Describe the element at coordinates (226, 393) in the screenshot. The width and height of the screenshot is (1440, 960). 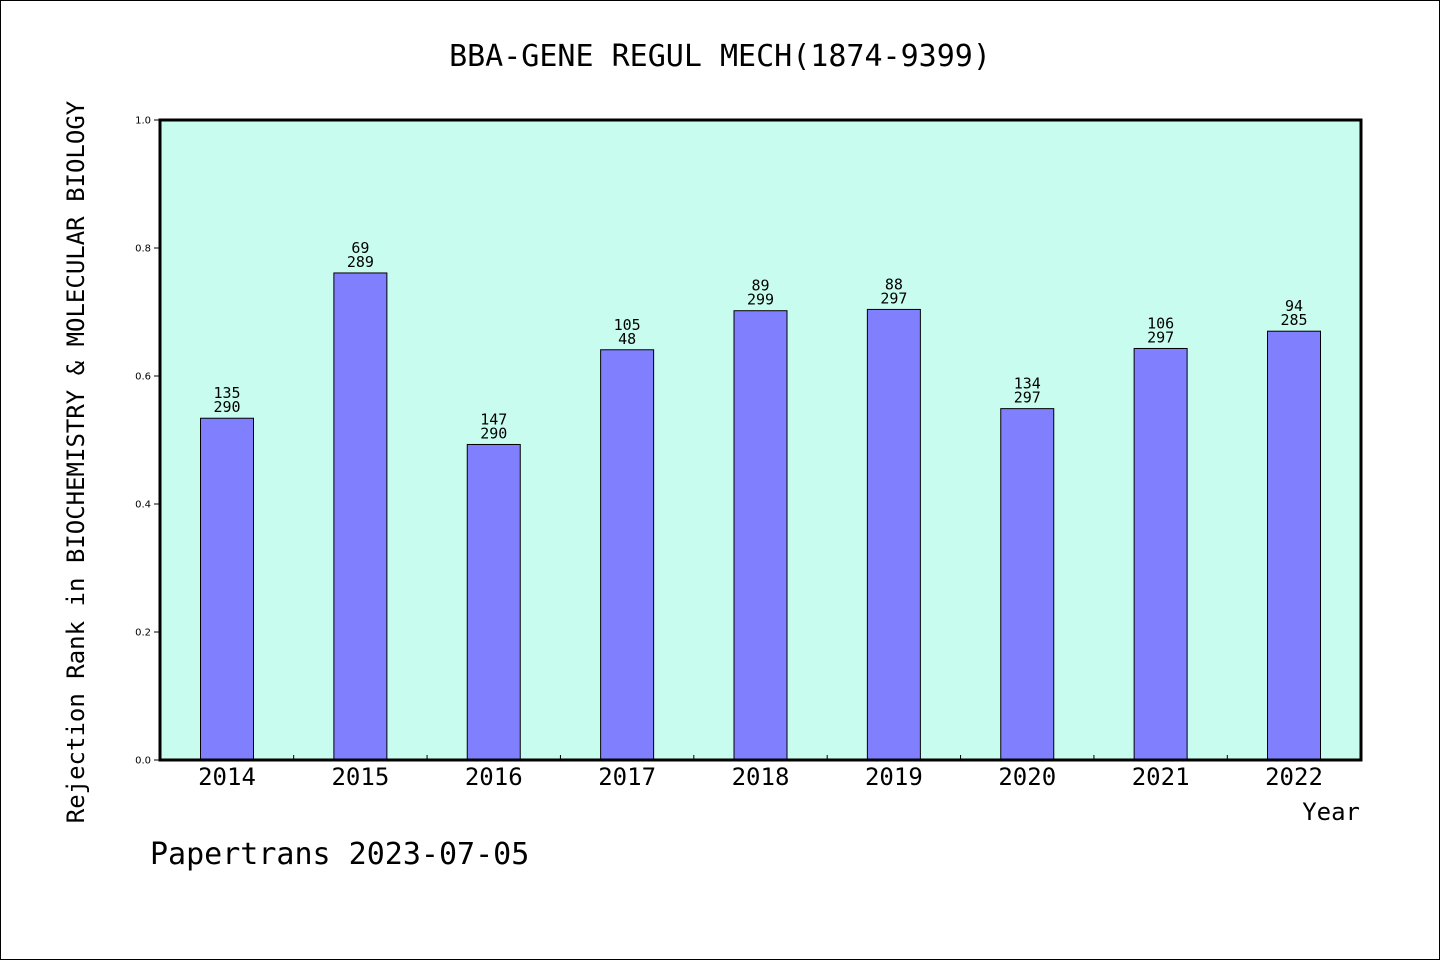
I see `bar-label-top-2014: 135` at that location.